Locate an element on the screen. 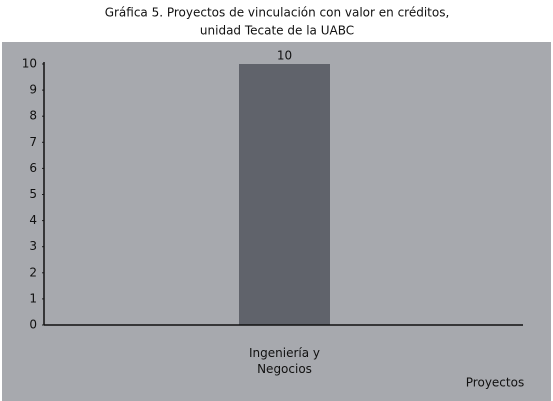 This screenshot has width=553, height=401. y-tick-label: 2 is located at coordinates (33, 272).